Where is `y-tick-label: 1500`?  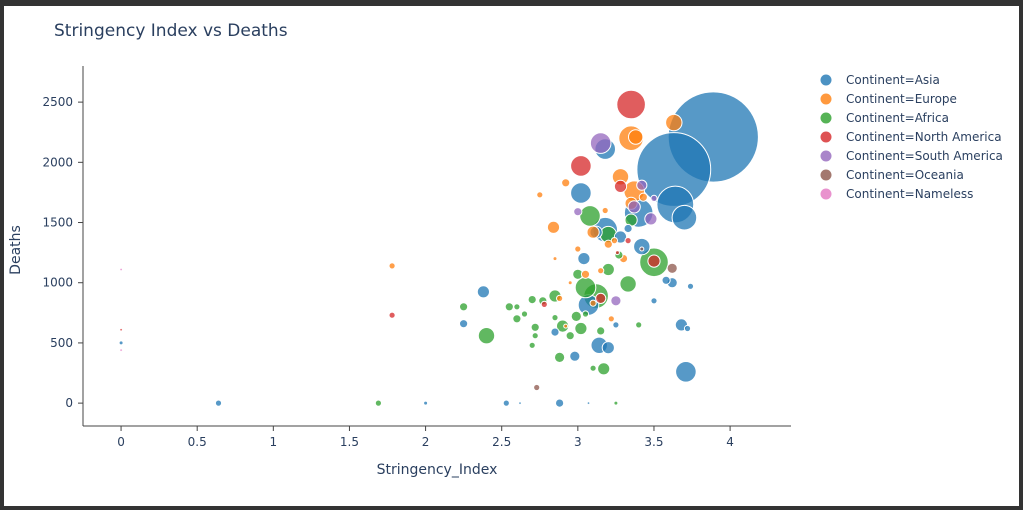
y-tick-label: 1500 is located at coordinates (57, 223).